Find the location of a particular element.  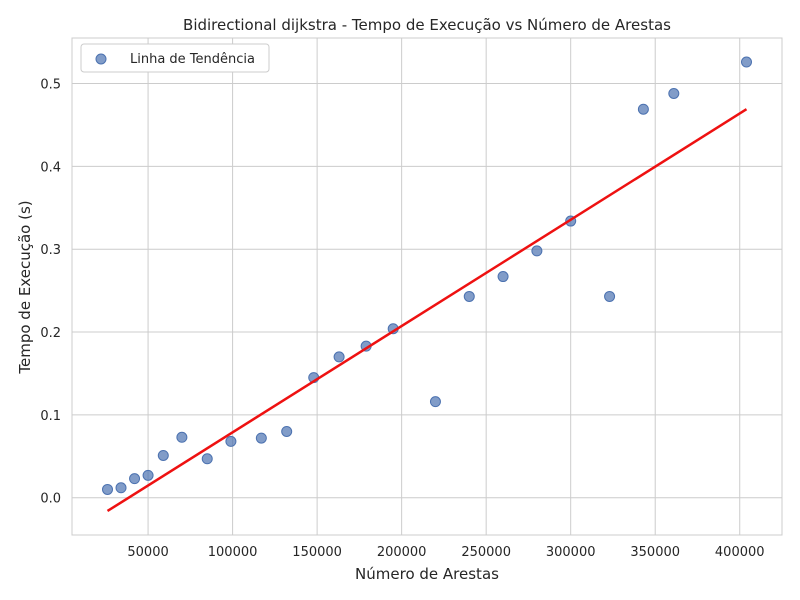

x-axis-label: Número de Arestas is located at coordinates (427, 574).